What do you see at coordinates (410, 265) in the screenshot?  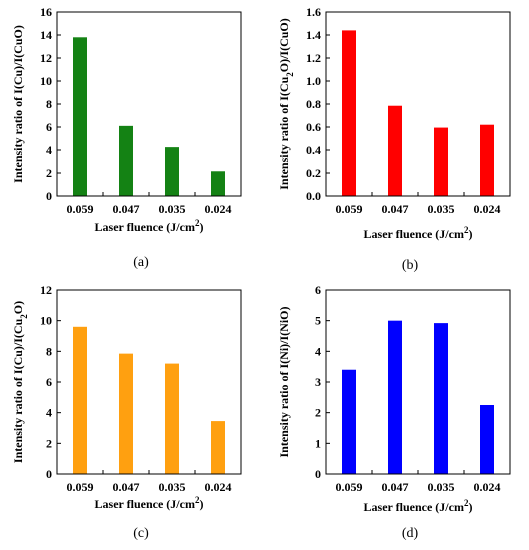 I see `panel-label: (b)` at bounding box center [410, 265].